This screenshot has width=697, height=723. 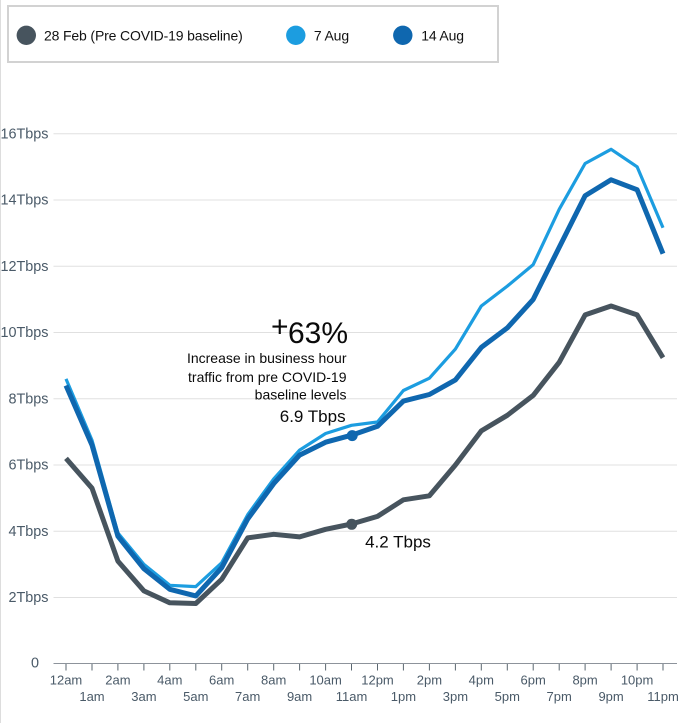 I want to click on svg-text: 11pm, so click(x=663, y=696).